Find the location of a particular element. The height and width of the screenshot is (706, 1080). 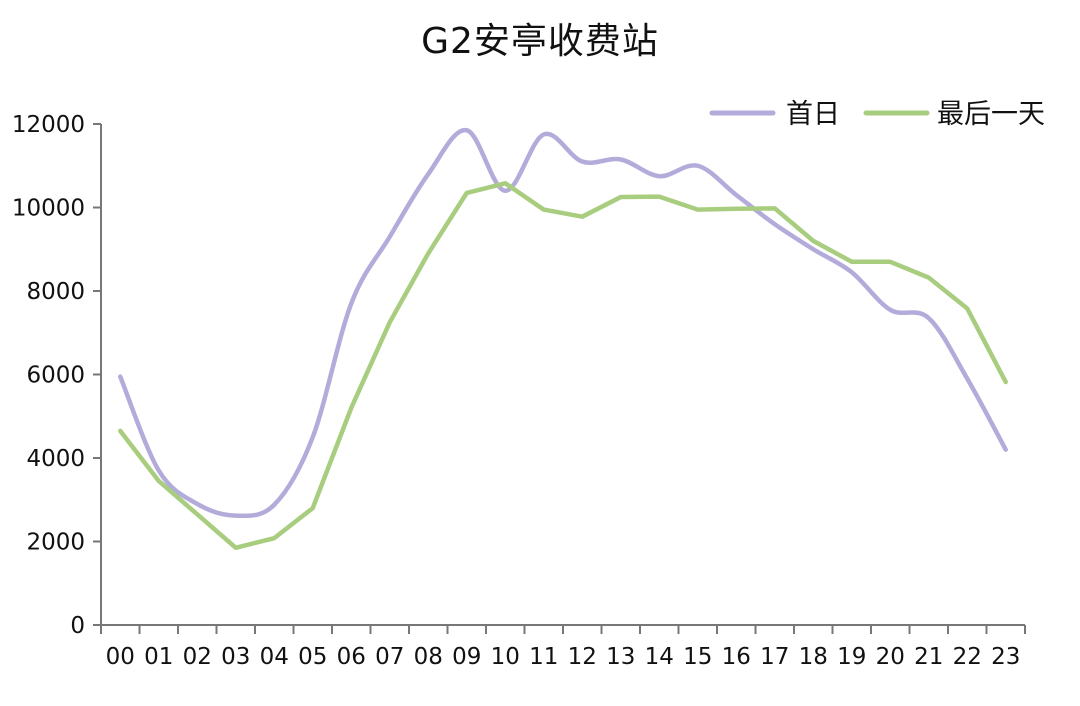

x-tick-label: 21 is located at coordinates (928, 657).